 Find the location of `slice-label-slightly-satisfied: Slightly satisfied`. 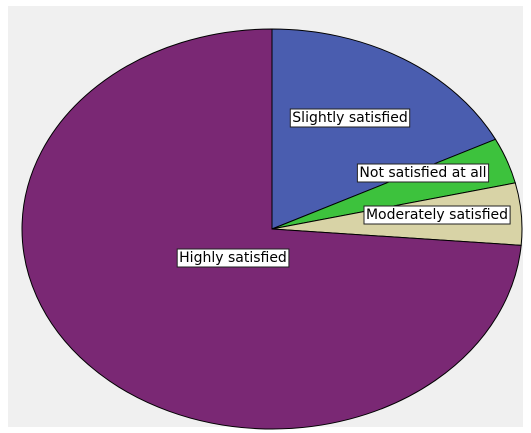

slice-label-slightly-satisfied: Slightly satisfied is located at coordinates (350, 118).